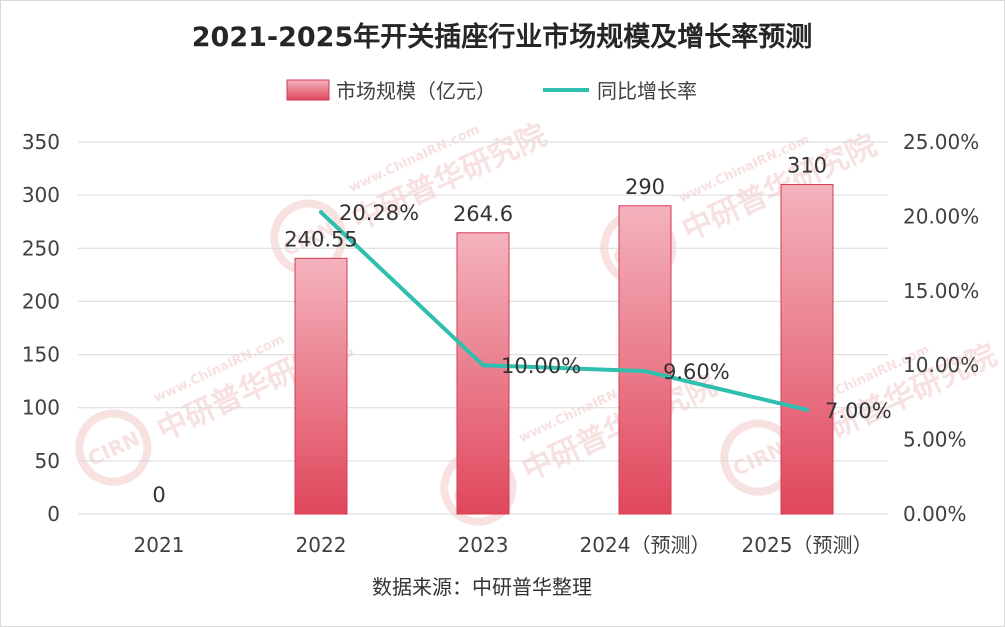  I want to click on bar-value-label: 0, so click(158, 495).